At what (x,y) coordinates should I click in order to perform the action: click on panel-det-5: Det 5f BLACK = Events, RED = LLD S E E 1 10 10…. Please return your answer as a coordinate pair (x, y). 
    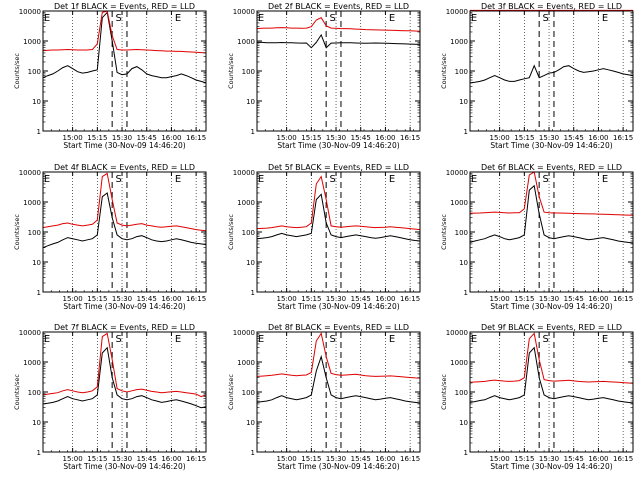
    Looking at the image, I should click on (324, 237).